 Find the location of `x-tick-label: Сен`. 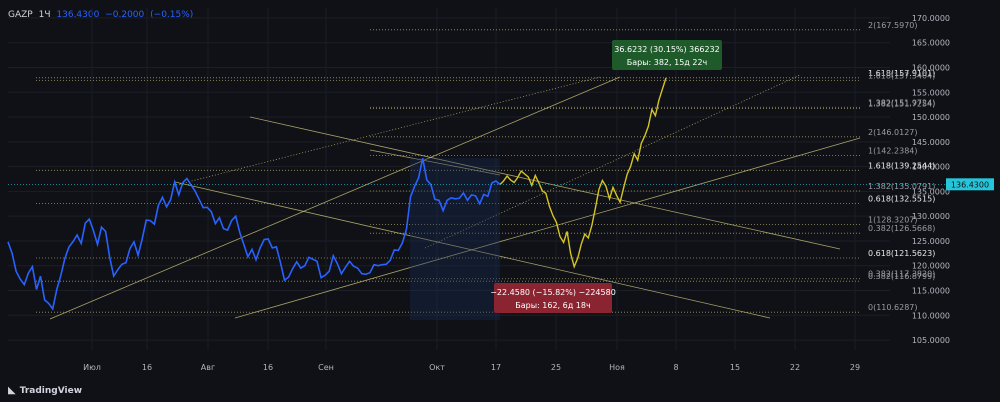

x-tick-label: Сен is located at coordinates (326, 367).